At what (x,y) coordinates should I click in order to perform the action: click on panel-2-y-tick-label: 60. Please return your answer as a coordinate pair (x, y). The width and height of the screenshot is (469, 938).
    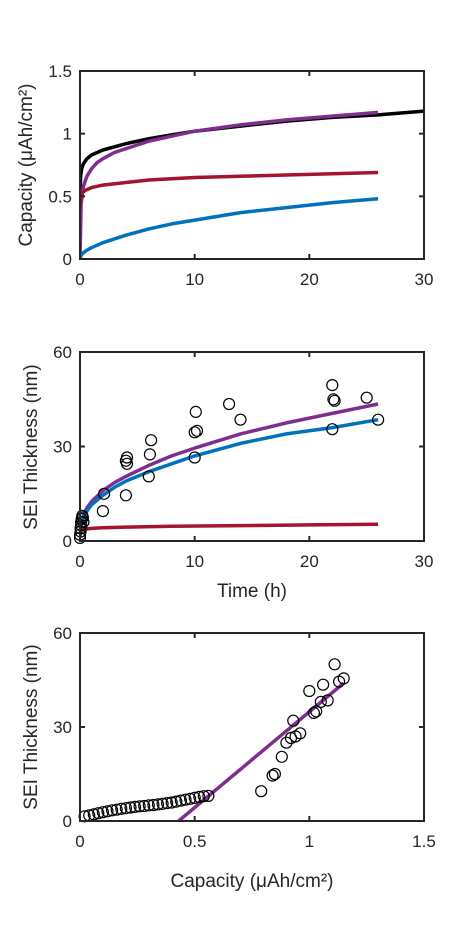
    Looking at the image, I should click on (62, 352).